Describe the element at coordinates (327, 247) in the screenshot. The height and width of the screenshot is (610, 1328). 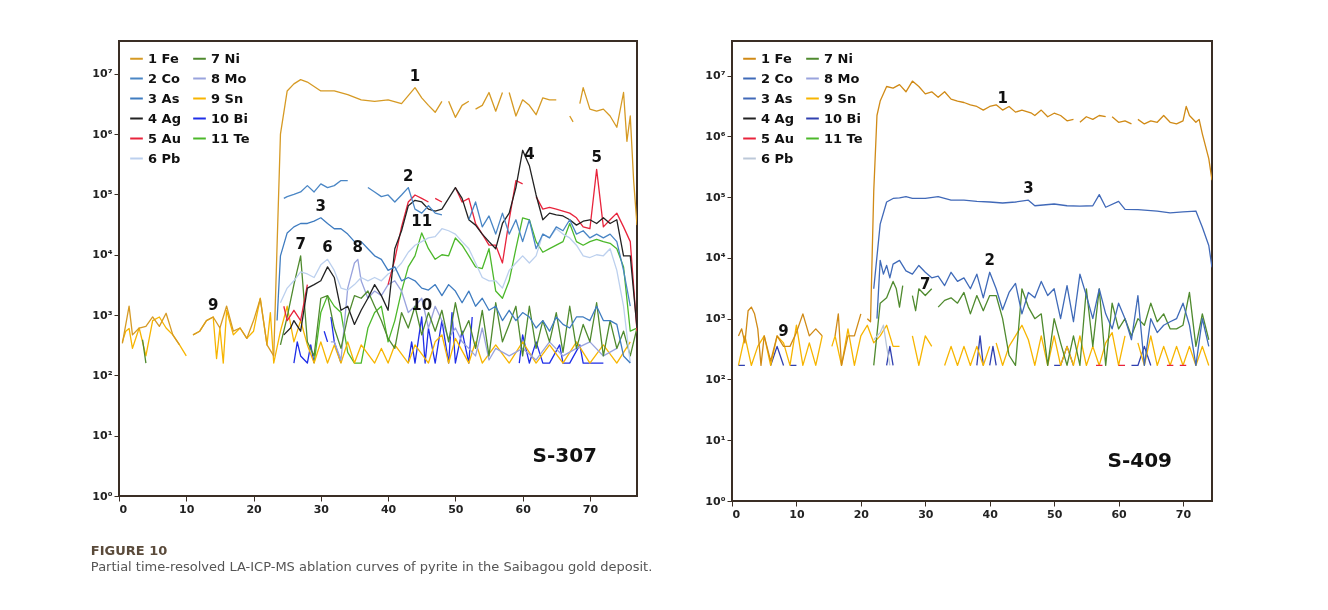
I see `annotation: 6` at that location.